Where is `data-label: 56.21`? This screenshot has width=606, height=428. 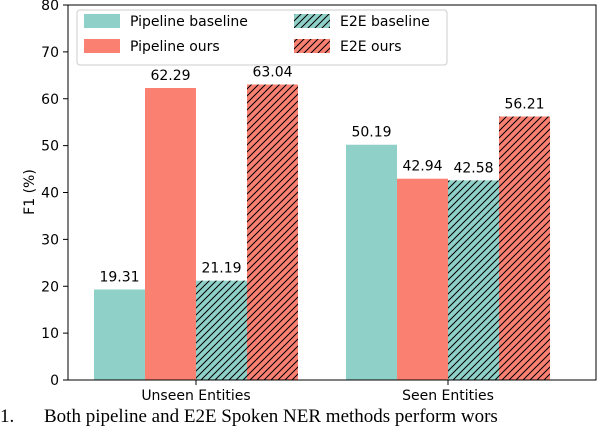 data-label: 56.21 is located at coordinates (524, 105).